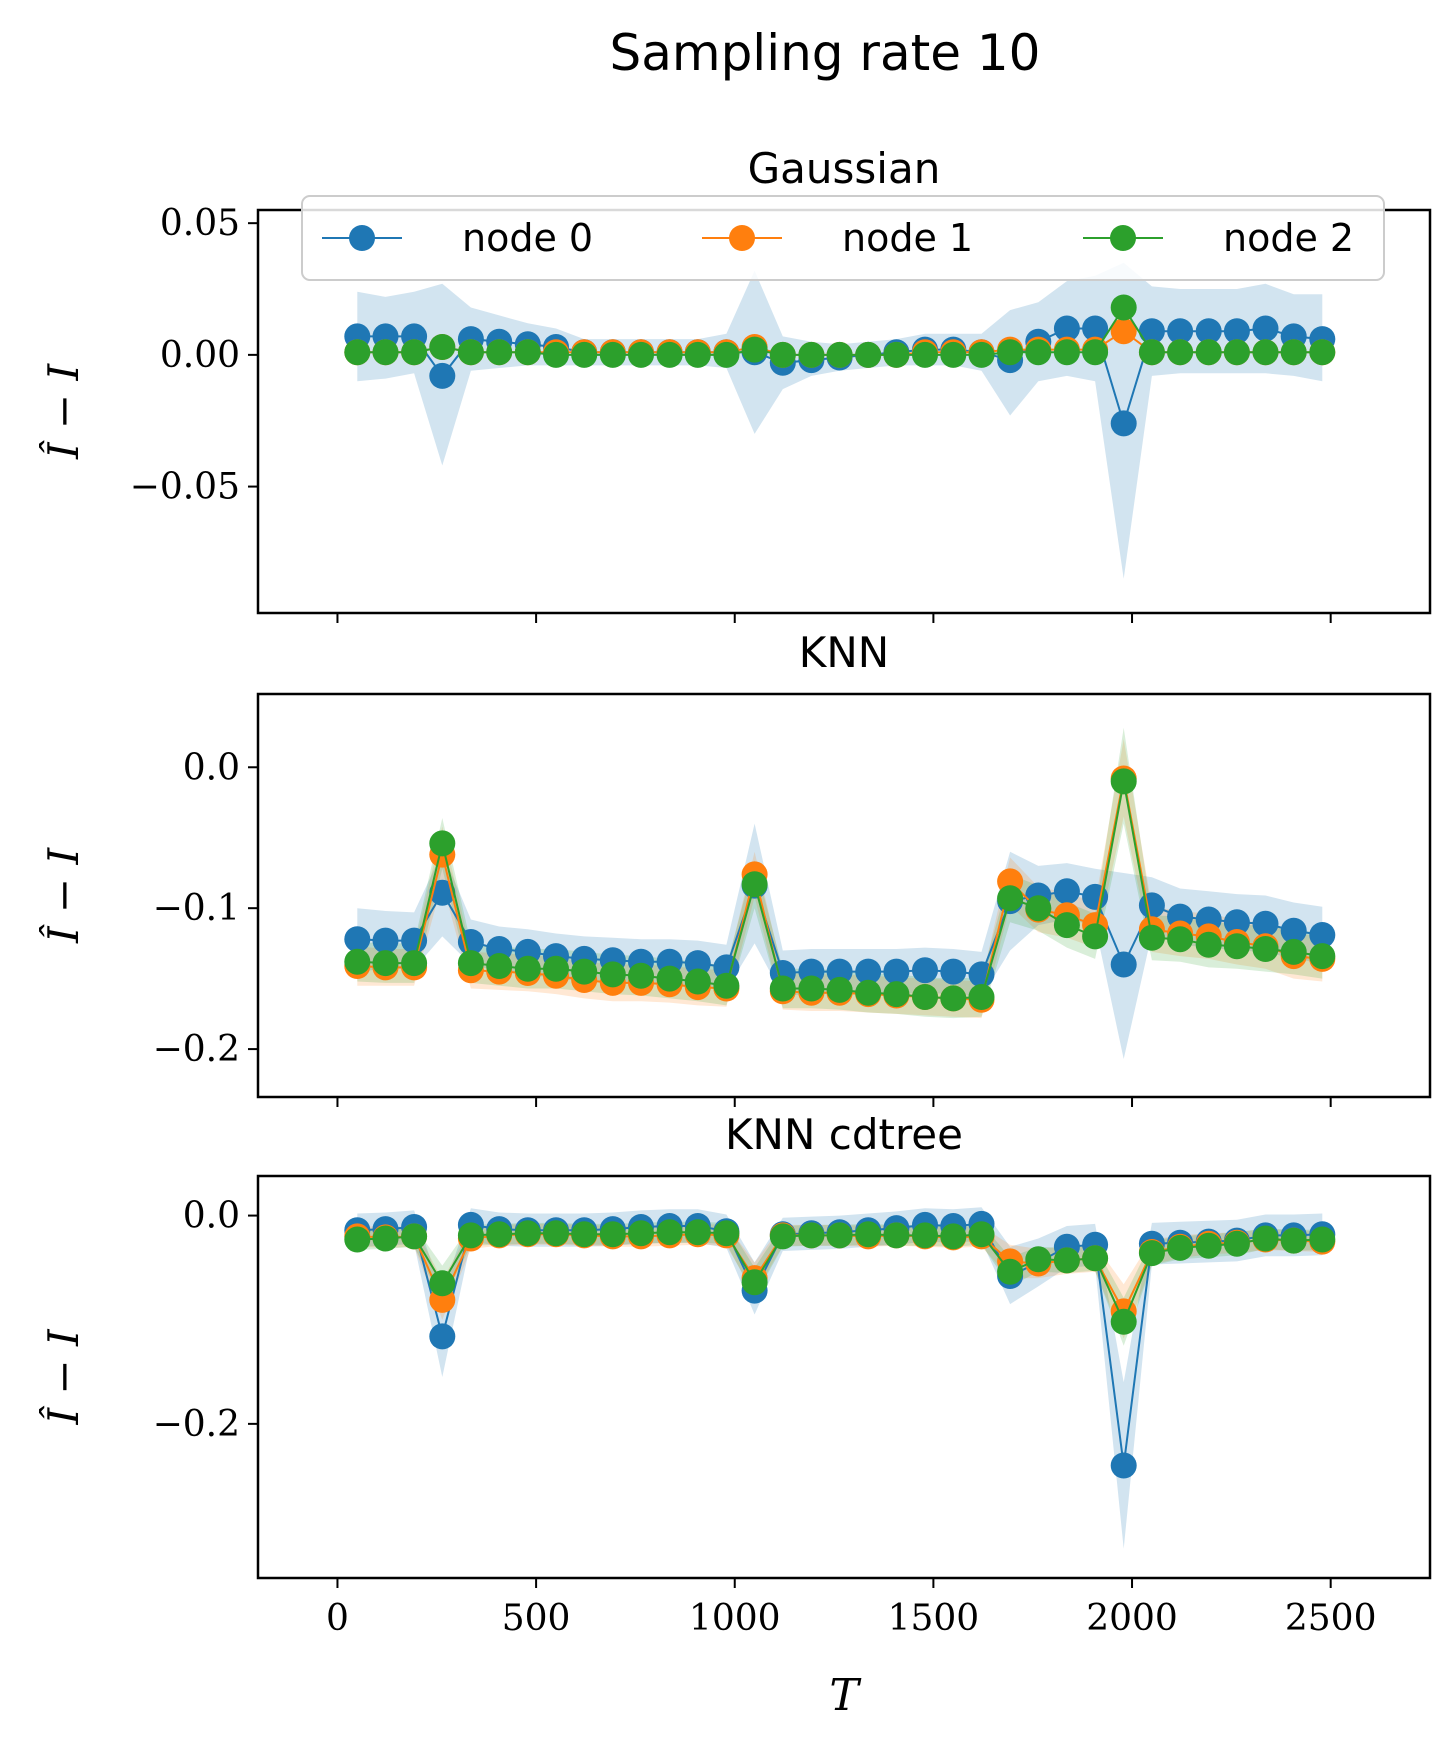 The image size is (1448, 1740). Describe the element at coordinates (185, 487) in the screenshot. I see `y-tick-label: −0.05` at that location.